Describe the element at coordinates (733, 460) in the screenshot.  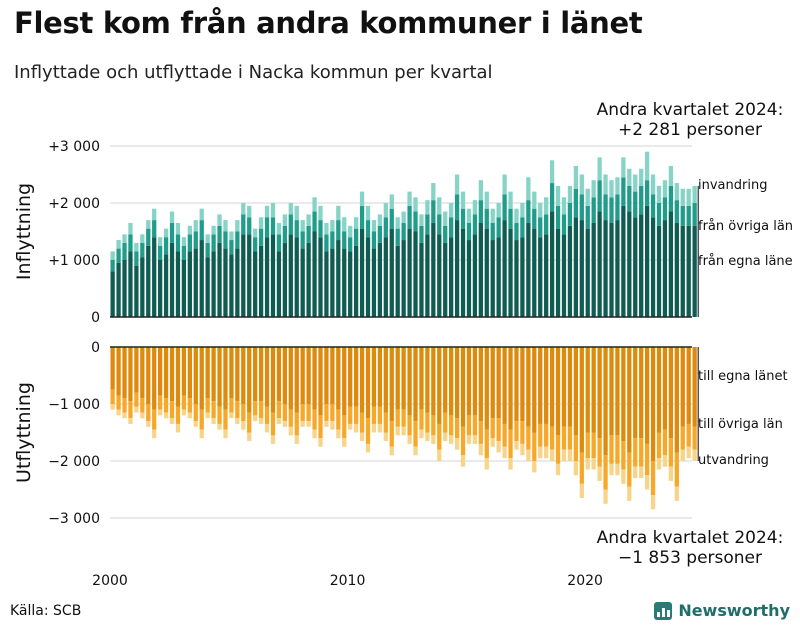
I see `legend-label-utvandring: utvandring` at that location.